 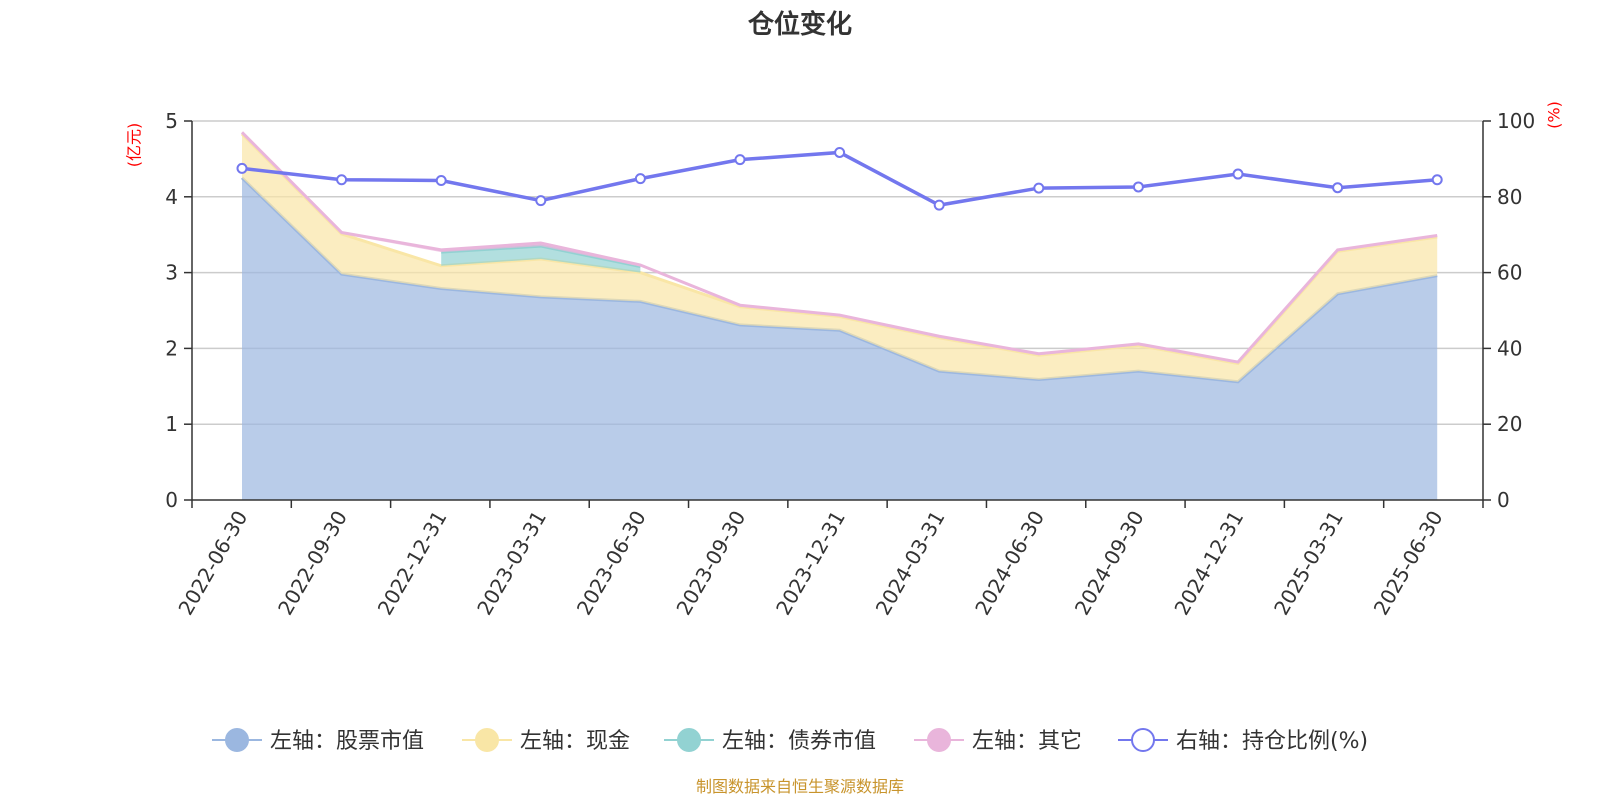 I want to click on legend-item: 左轴：债券市值, so click(x=770, y=741).